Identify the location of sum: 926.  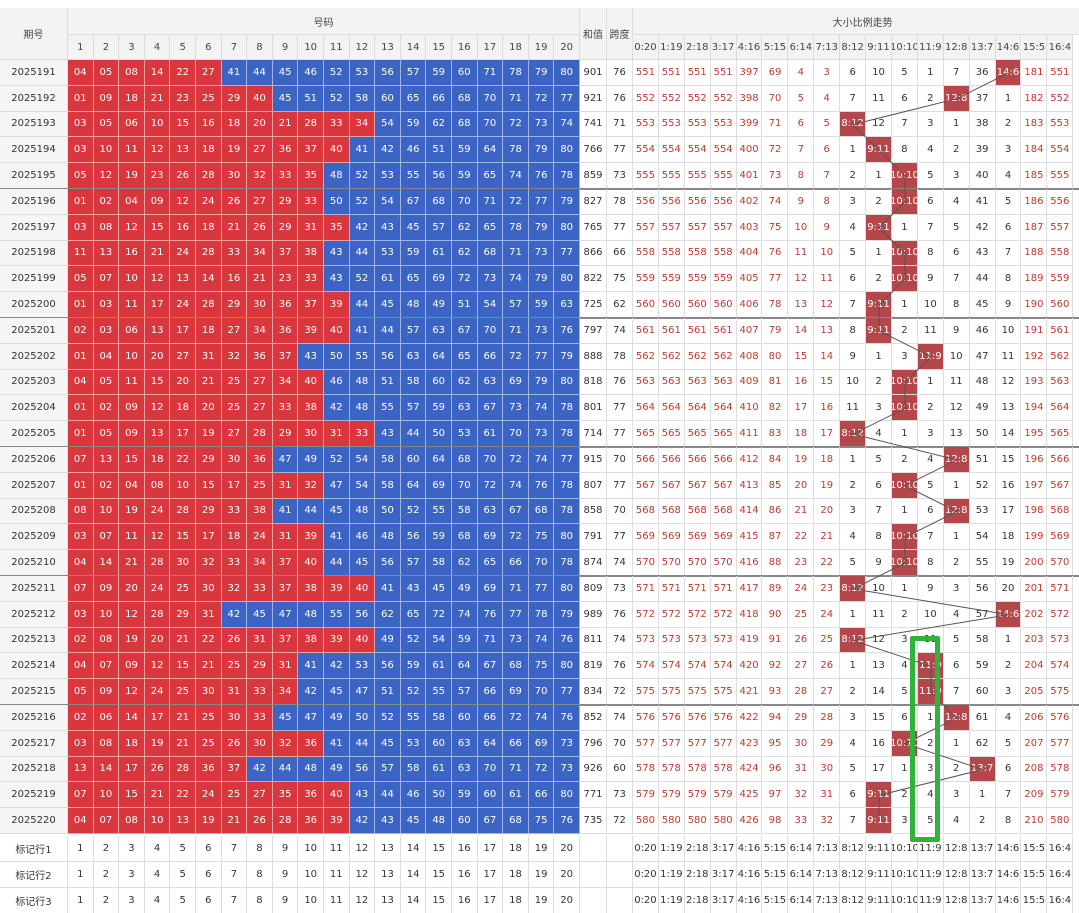
(593, 769).